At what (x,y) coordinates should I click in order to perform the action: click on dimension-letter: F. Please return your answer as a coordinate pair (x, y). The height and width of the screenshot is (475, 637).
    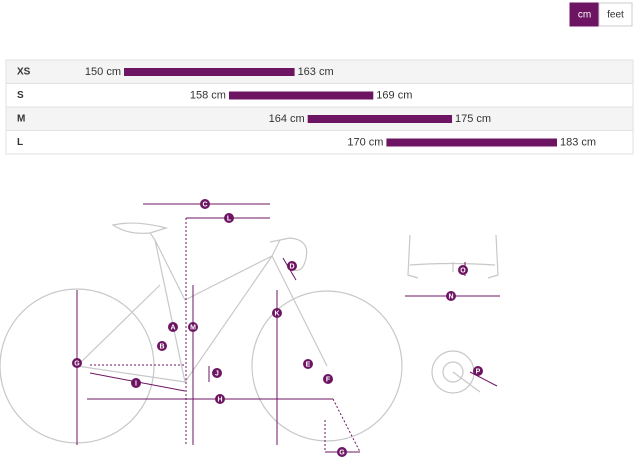
    Looking at the image, I should click on (328, 379).